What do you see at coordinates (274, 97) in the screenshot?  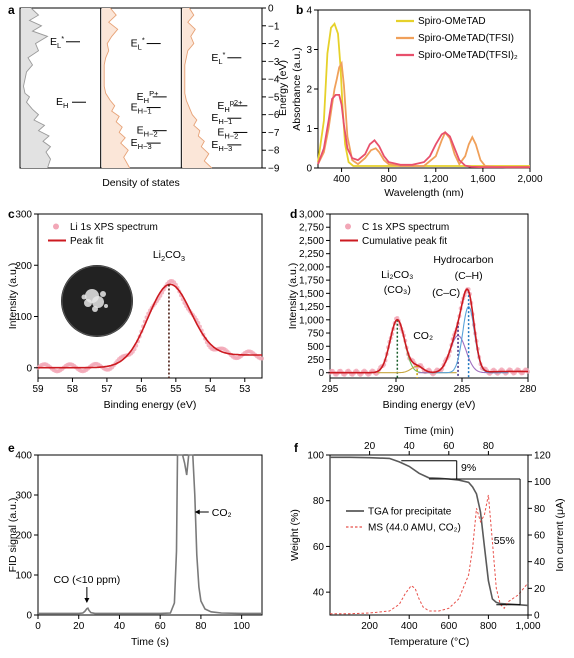 I see `y-tick-label: −5` at bounding box center [274, 97].